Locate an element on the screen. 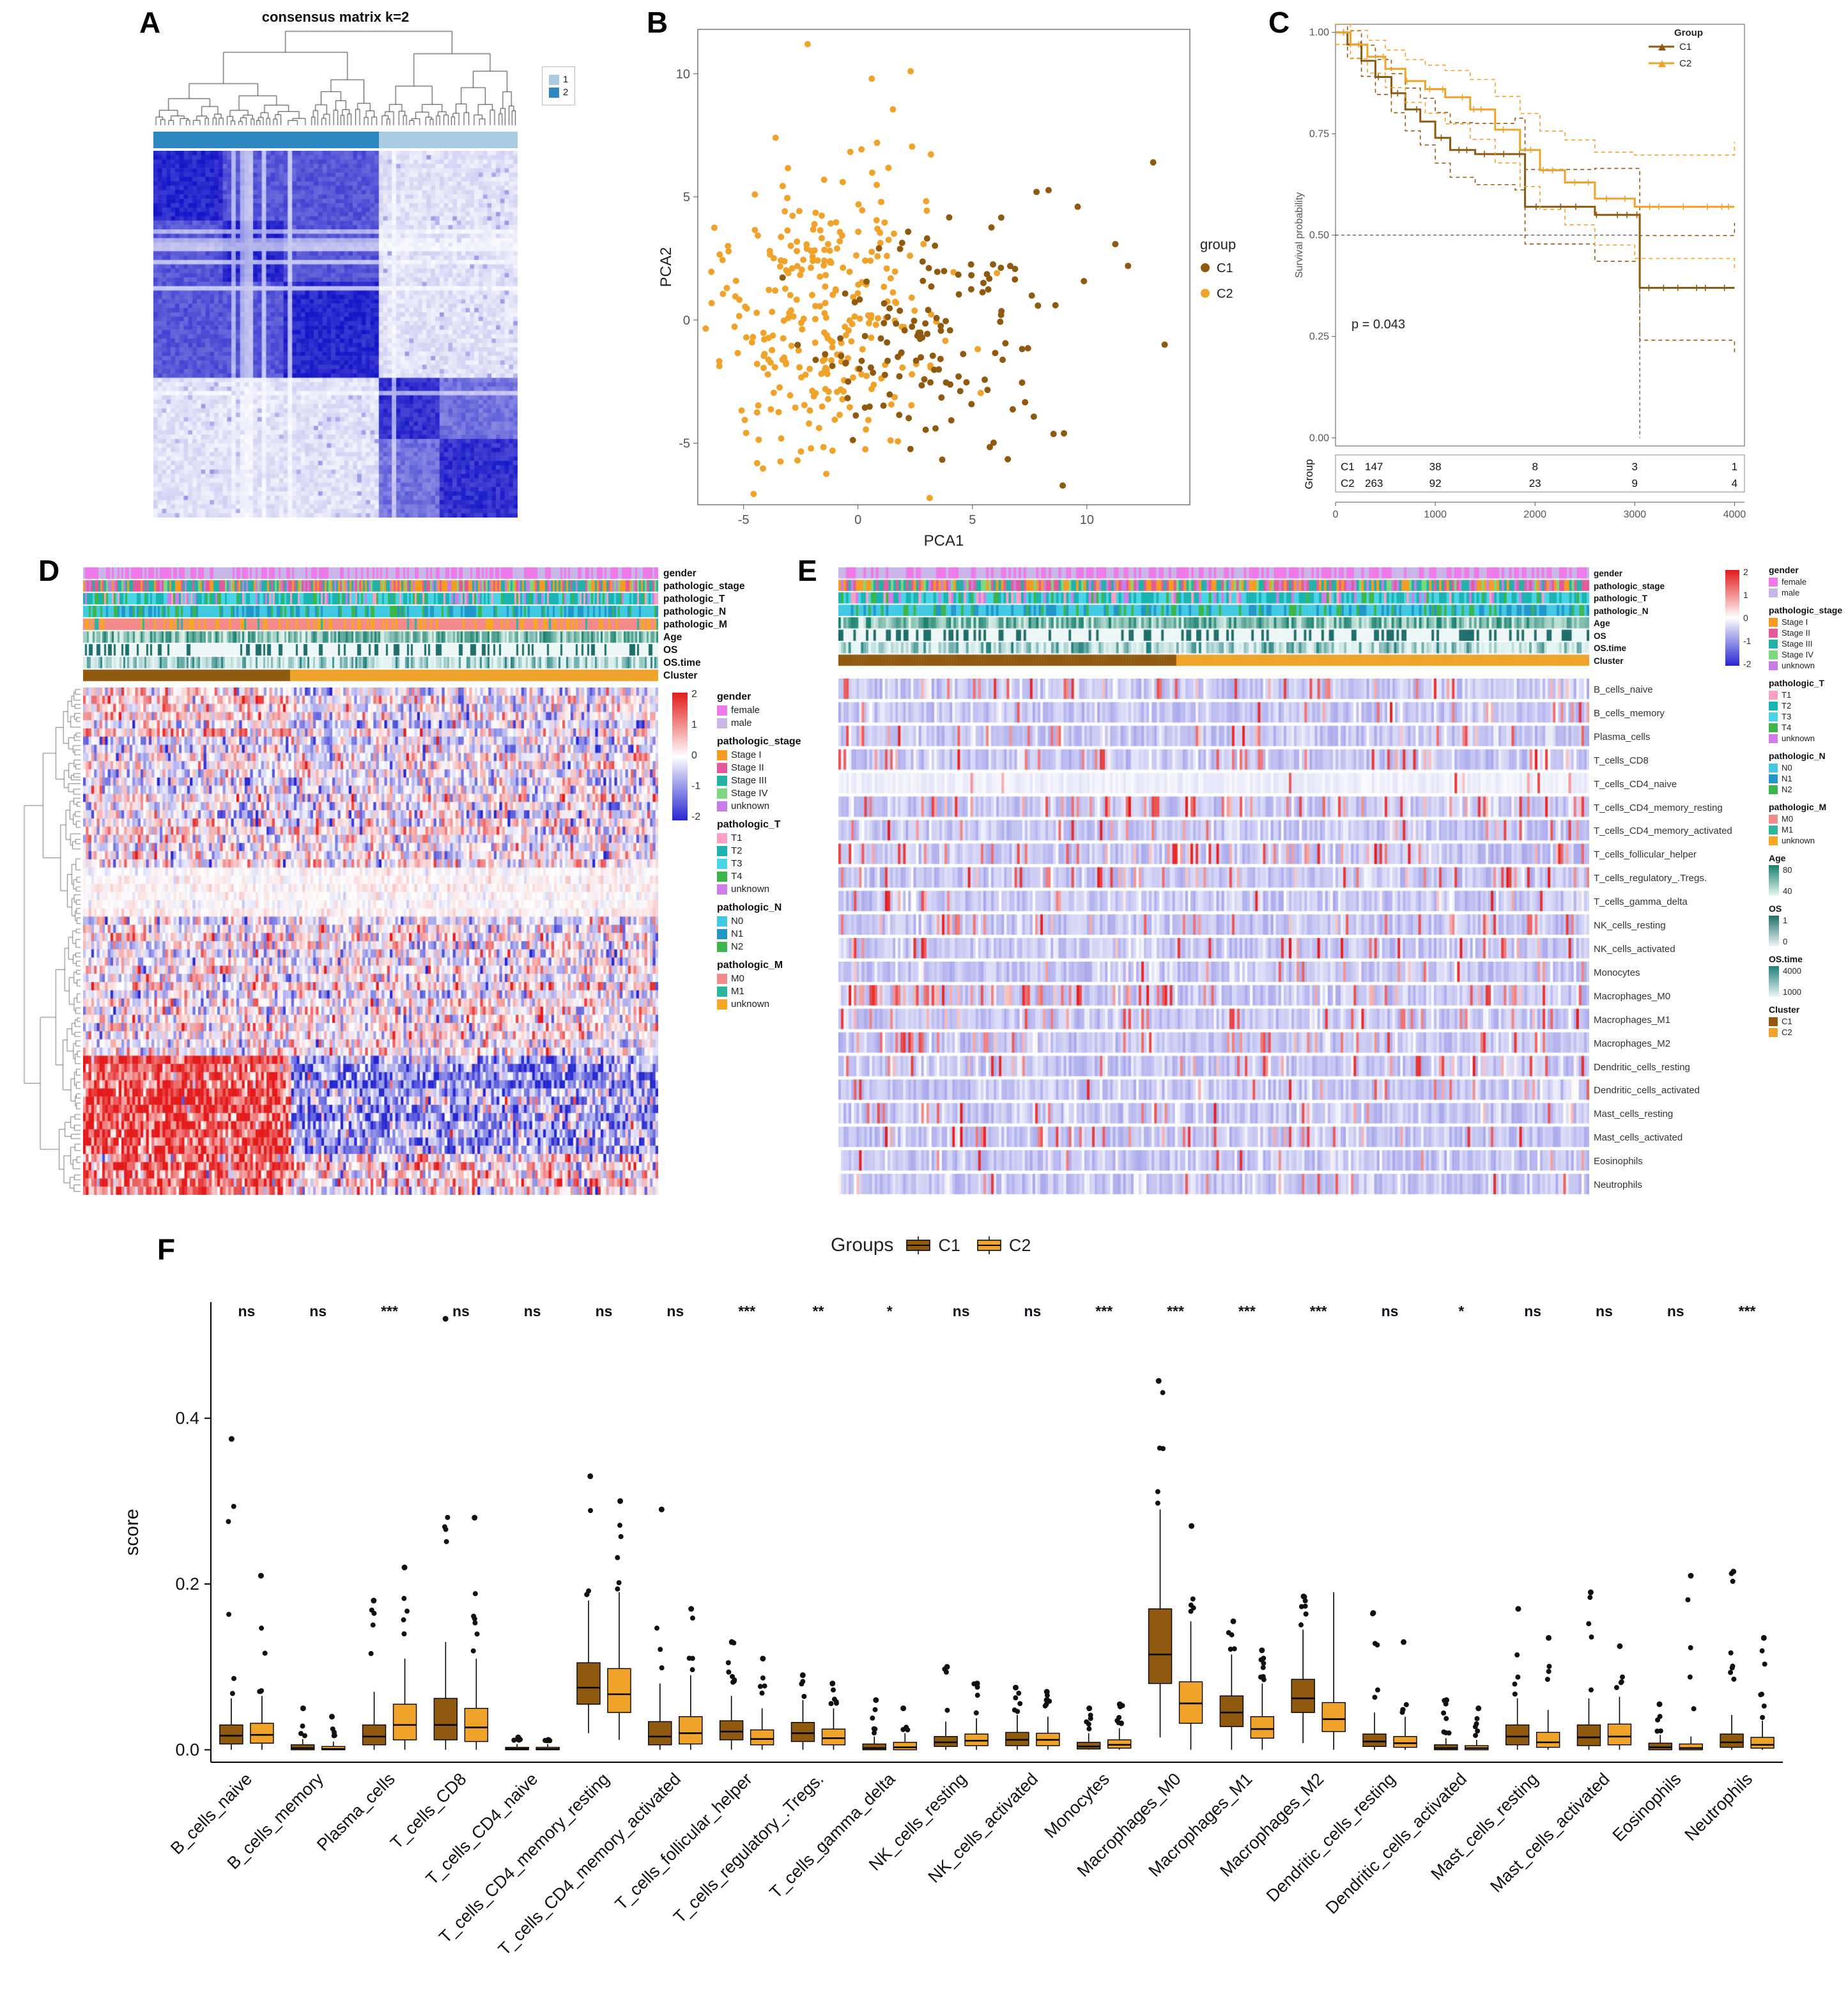 The height and width of the screenshot is (1998, 1848). panel-label-b: B is located at coordinates (657, 22).